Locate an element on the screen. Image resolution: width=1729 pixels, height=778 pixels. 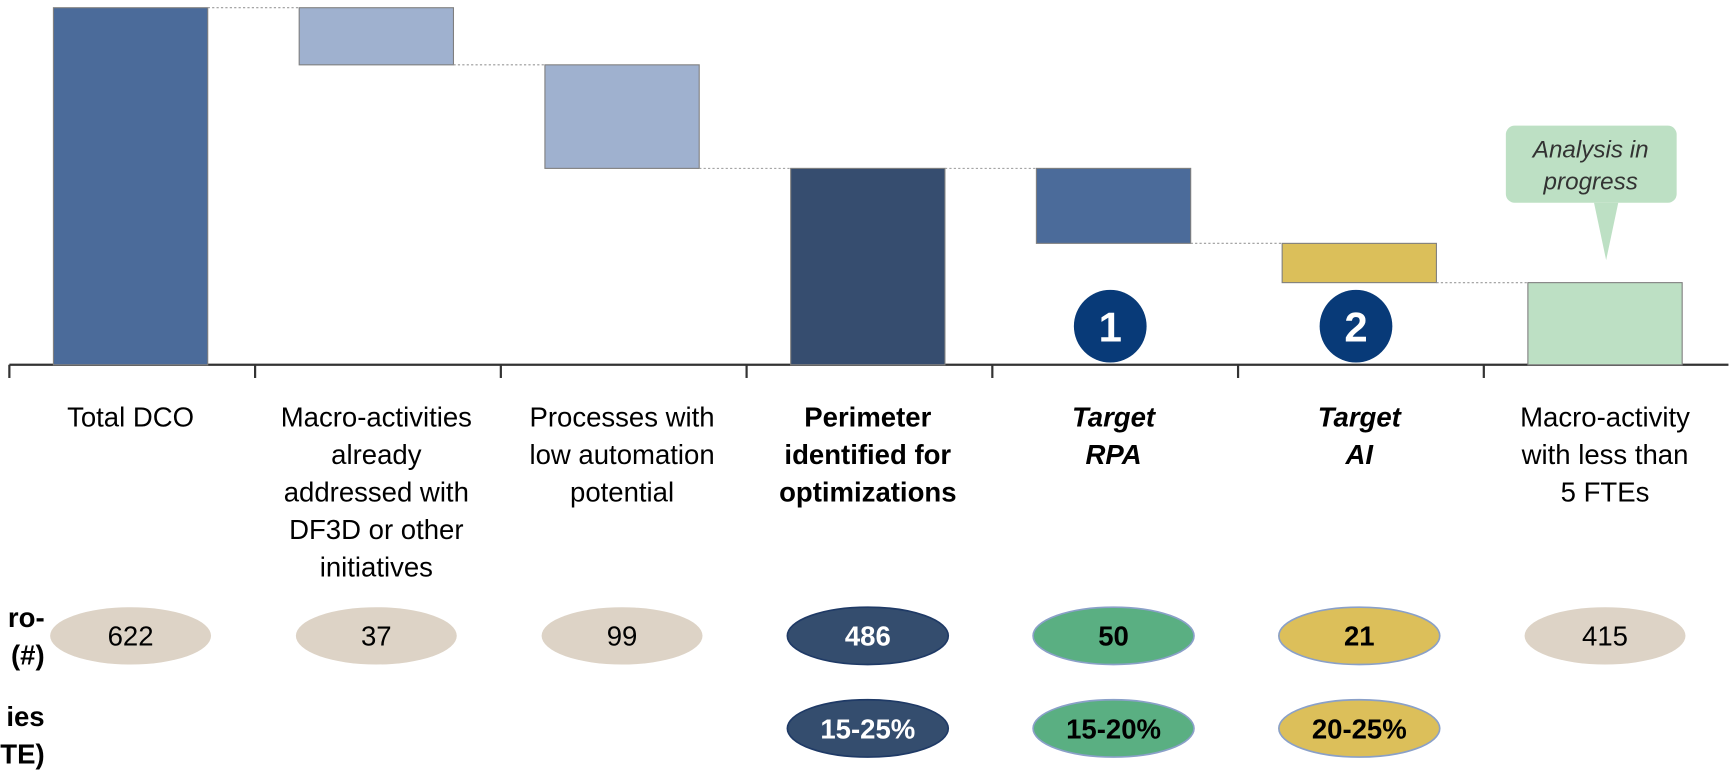
category-label: Total DCO is located at coordinates (130, 416).